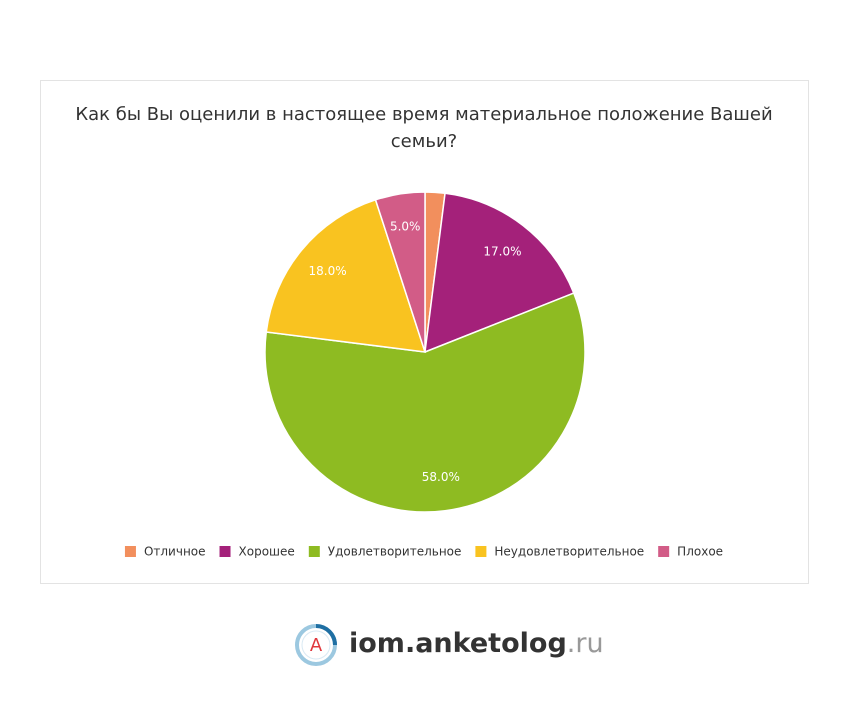 The height and width of the screenshot is (706, 849). I want to click on legend-item: Хорошее, so click(257, 552).